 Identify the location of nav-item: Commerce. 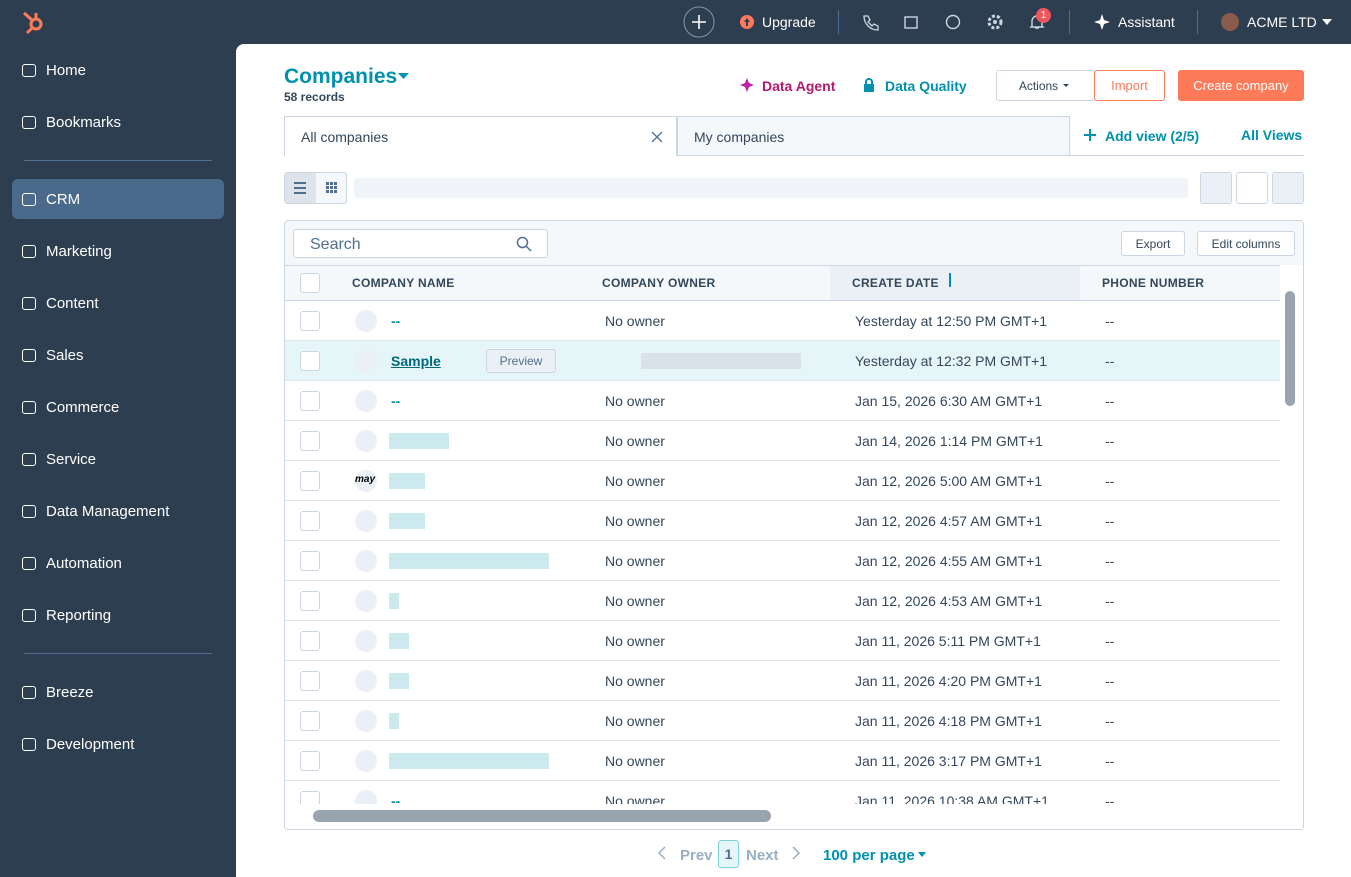
(83, 407).